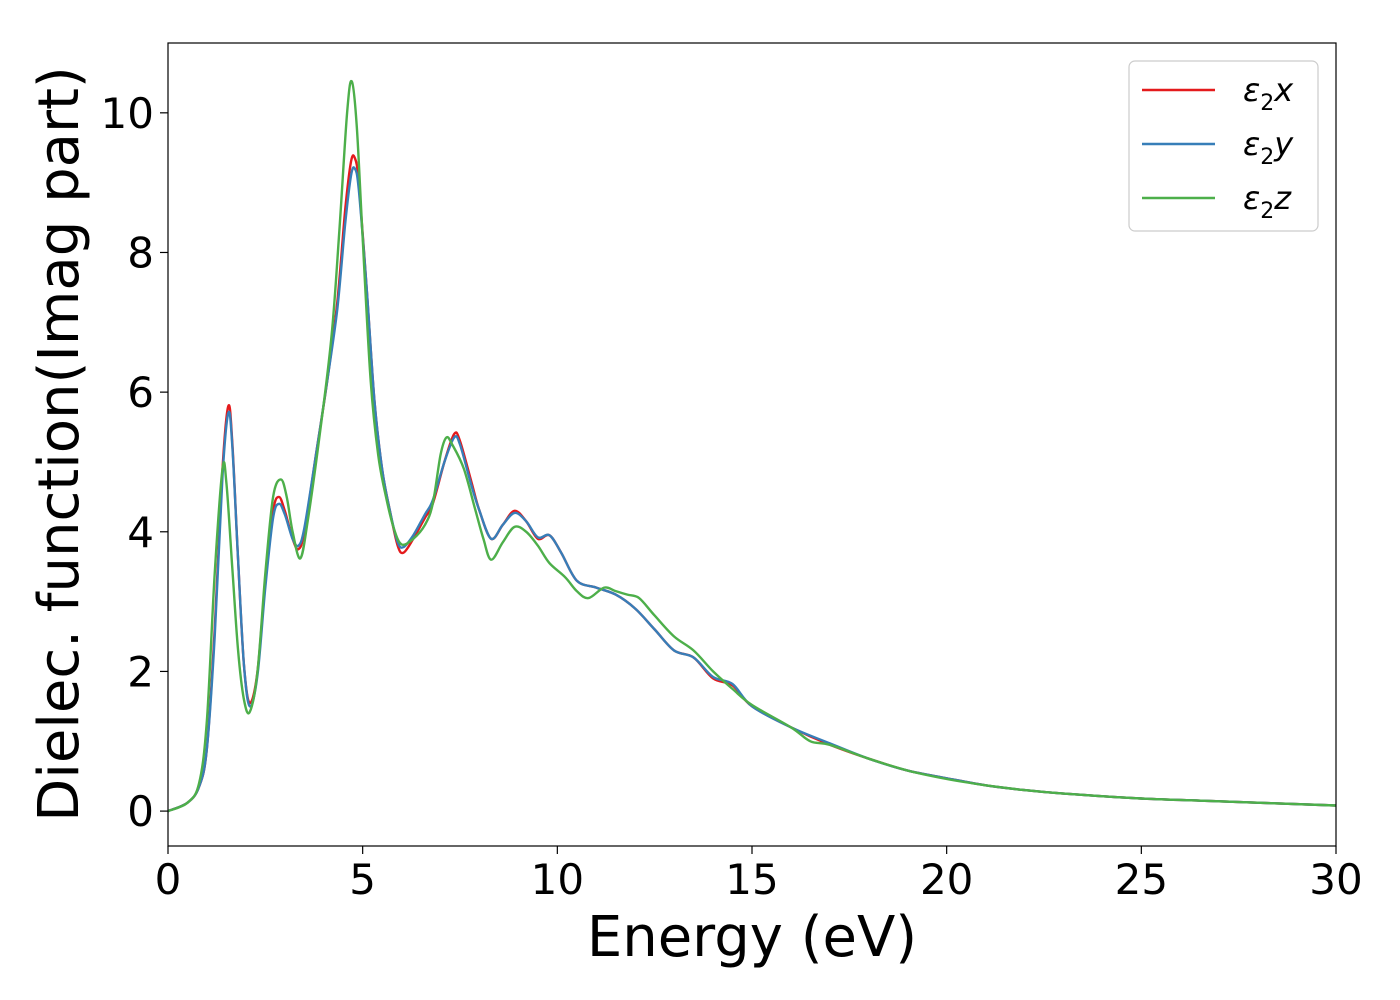 The image size is (1400, 1000). I want to click on y-tick-label: 10, so click(127, 113).